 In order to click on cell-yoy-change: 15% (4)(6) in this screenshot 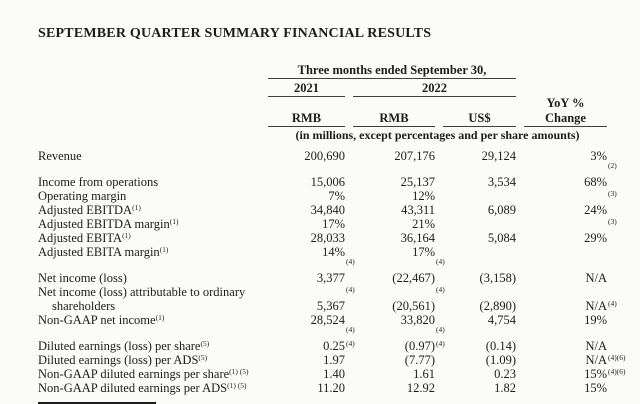, I will do `click(605, 367)`.